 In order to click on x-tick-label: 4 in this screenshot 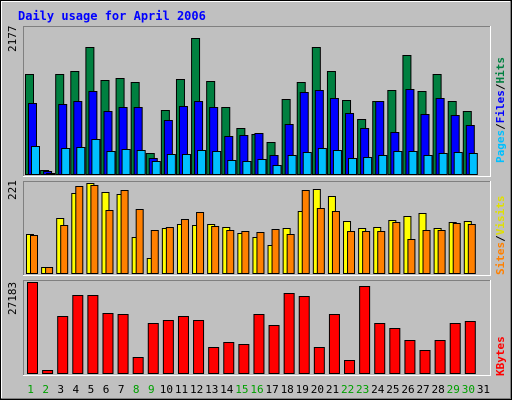, I will do `click(76, 389)`.